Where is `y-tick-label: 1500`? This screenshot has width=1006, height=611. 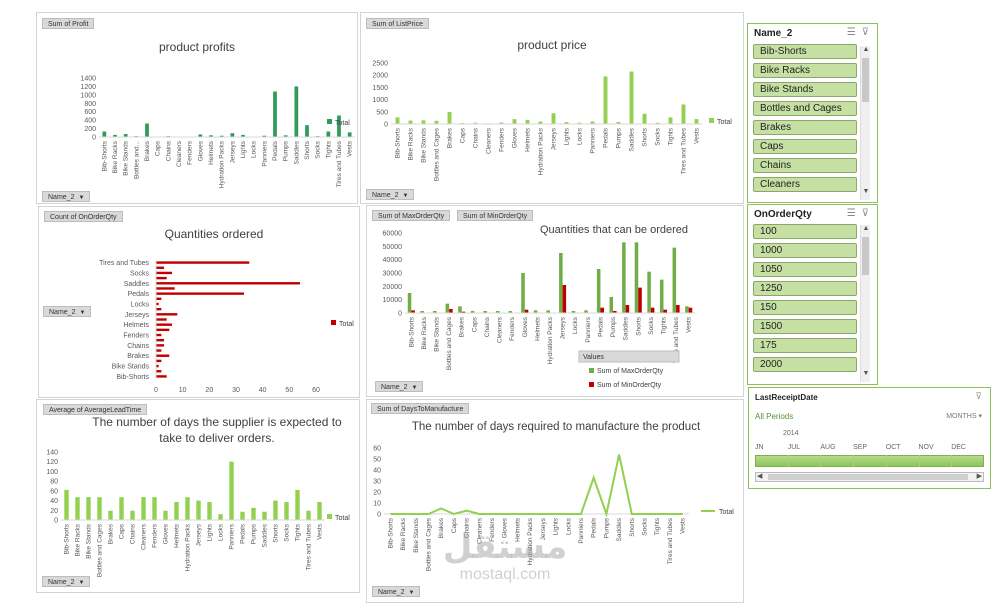
y-tick-label: 1500 is located at coordinates (380, 88).